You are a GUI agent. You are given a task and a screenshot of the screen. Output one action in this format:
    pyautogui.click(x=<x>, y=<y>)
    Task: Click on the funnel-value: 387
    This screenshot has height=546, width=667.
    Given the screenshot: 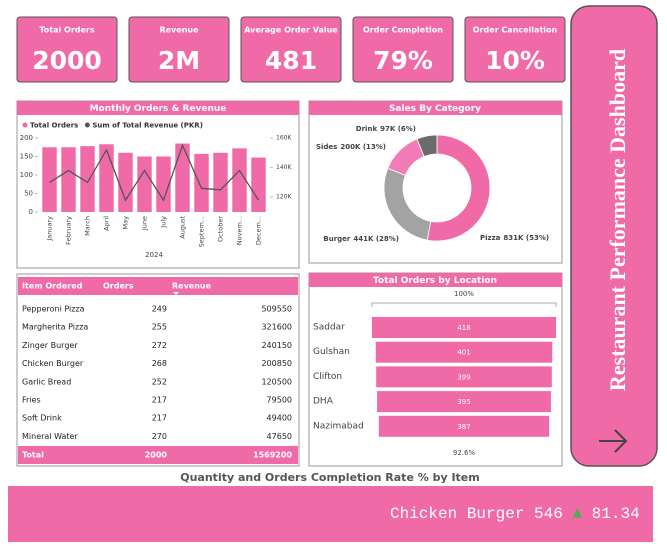 What is the action you would take?
    pyautogui.click(x=463, y=427)
    